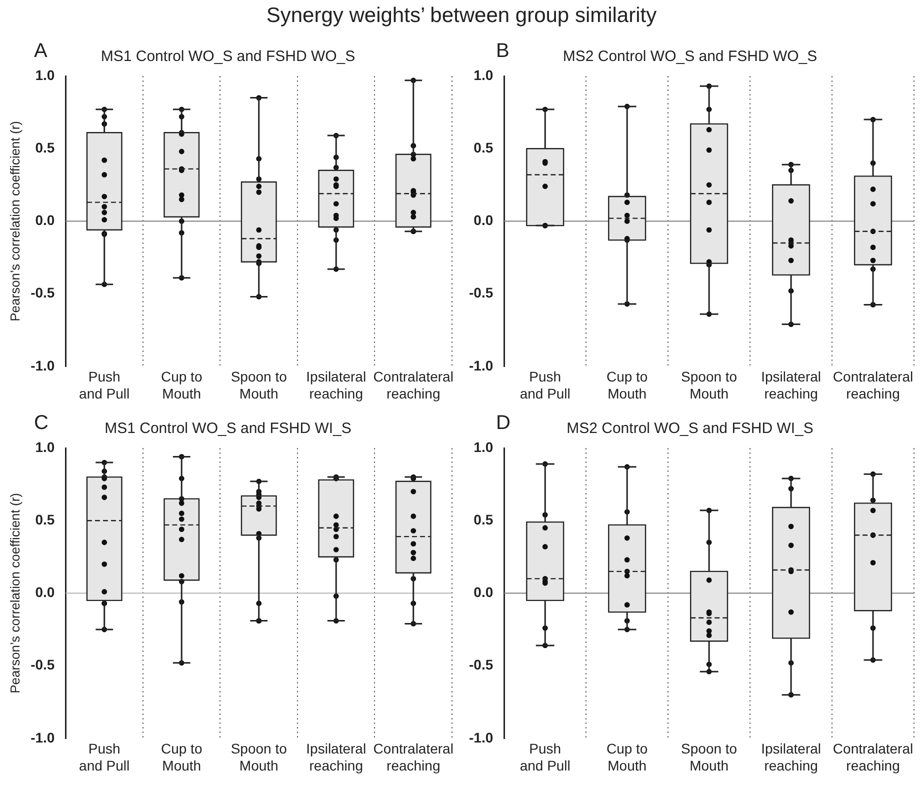  What do you see at coordinates (228, 57) in the screenshot?
I see `chart-title: MS1 Control WO_S and FSHD WO_S` at bounding box center [228, 57].